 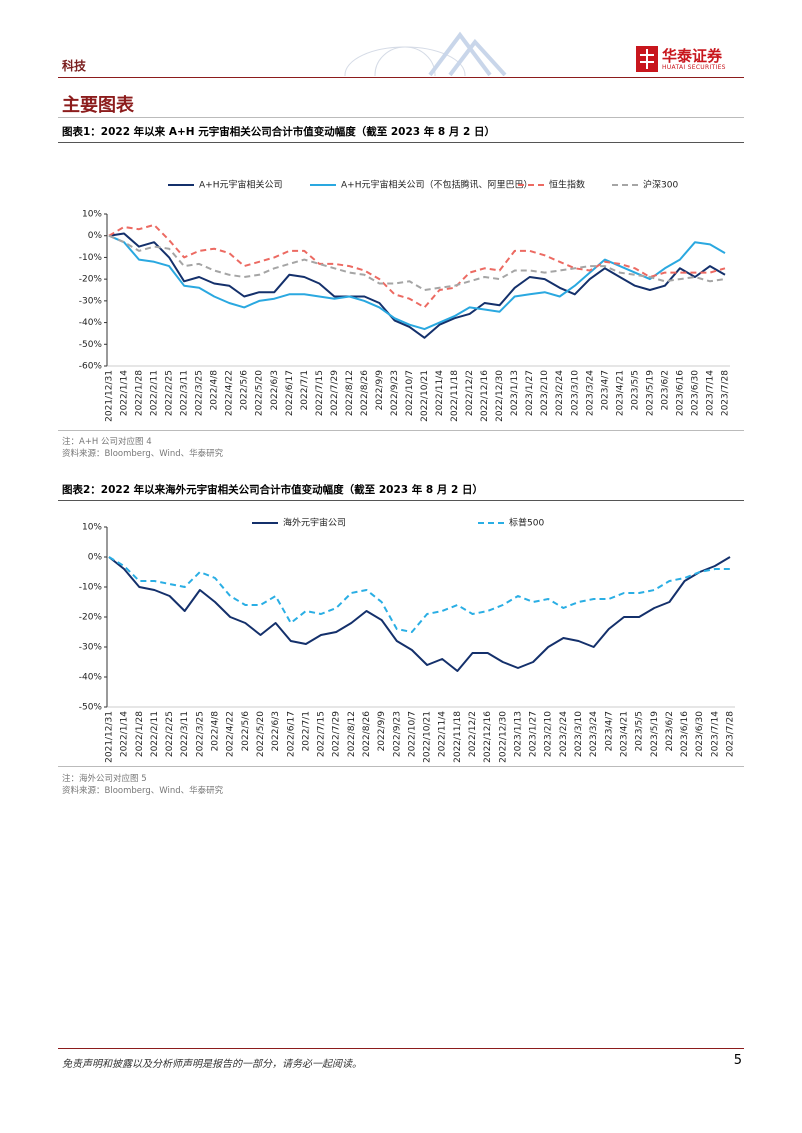 What do you see at coordinates (660, 185) in the screenshot?
I see `legend-label: 沪深300` at bounding box center [660, 185].